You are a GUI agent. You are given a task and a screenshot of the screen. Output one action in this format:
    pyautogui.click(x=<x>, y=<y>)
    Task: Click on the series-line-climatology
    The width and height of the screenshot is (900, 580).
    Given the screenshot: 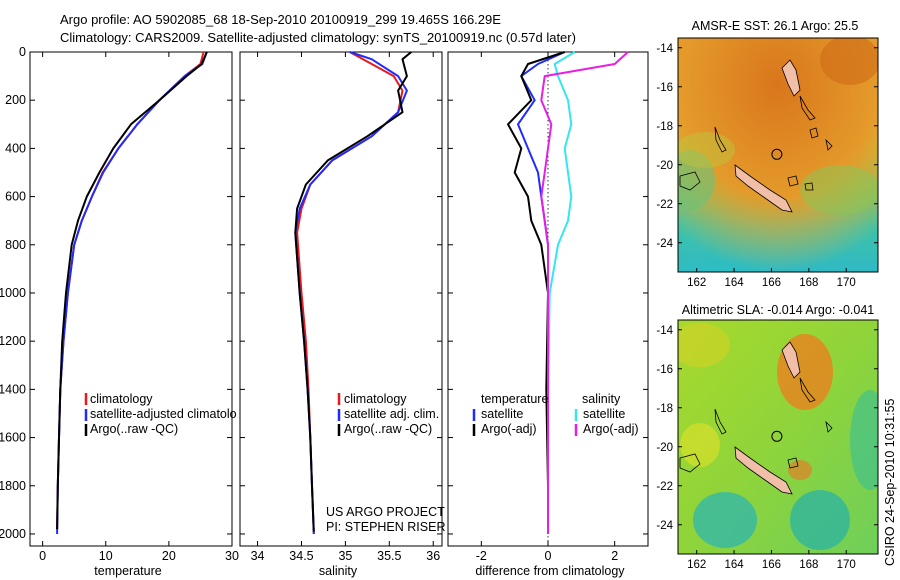 What is the action you would take?
    pyautogui.click(x=350, y=293)
    